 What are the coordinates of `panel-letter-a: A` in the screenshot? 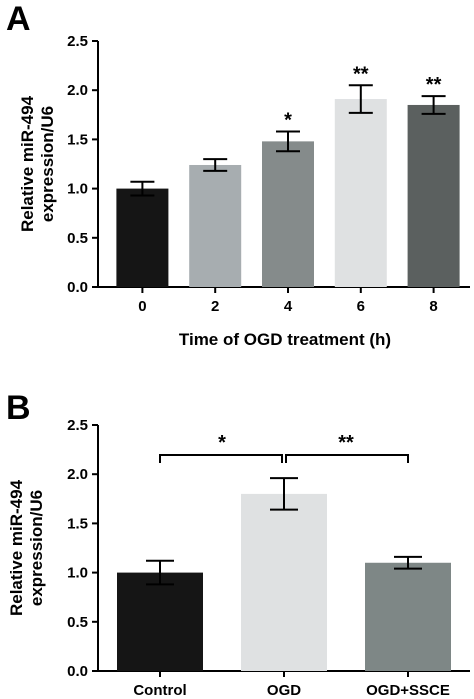 It's located at (18, 19).